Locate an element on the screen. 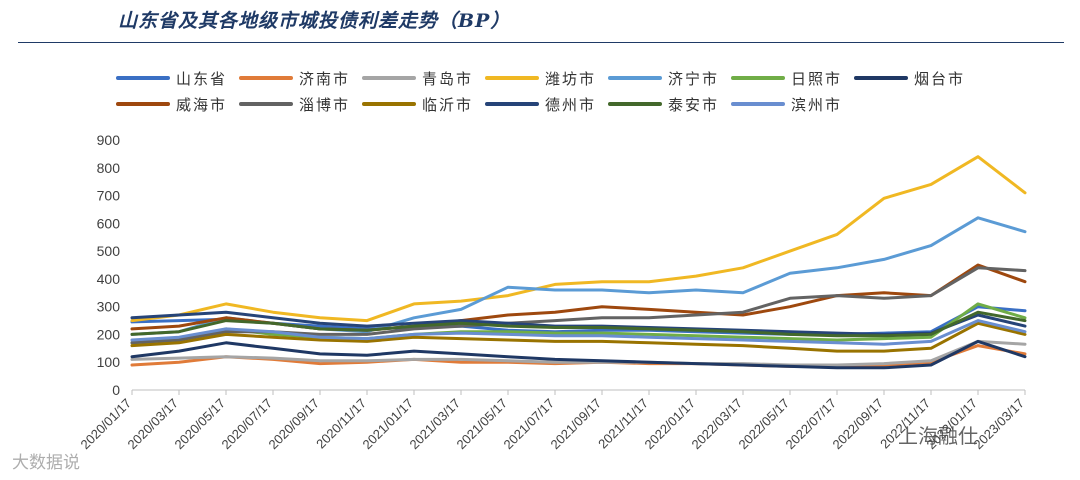 The height and width of the screenshot is (480, 1080). legend-label: 日照市 is located at coordinates (816, 79).